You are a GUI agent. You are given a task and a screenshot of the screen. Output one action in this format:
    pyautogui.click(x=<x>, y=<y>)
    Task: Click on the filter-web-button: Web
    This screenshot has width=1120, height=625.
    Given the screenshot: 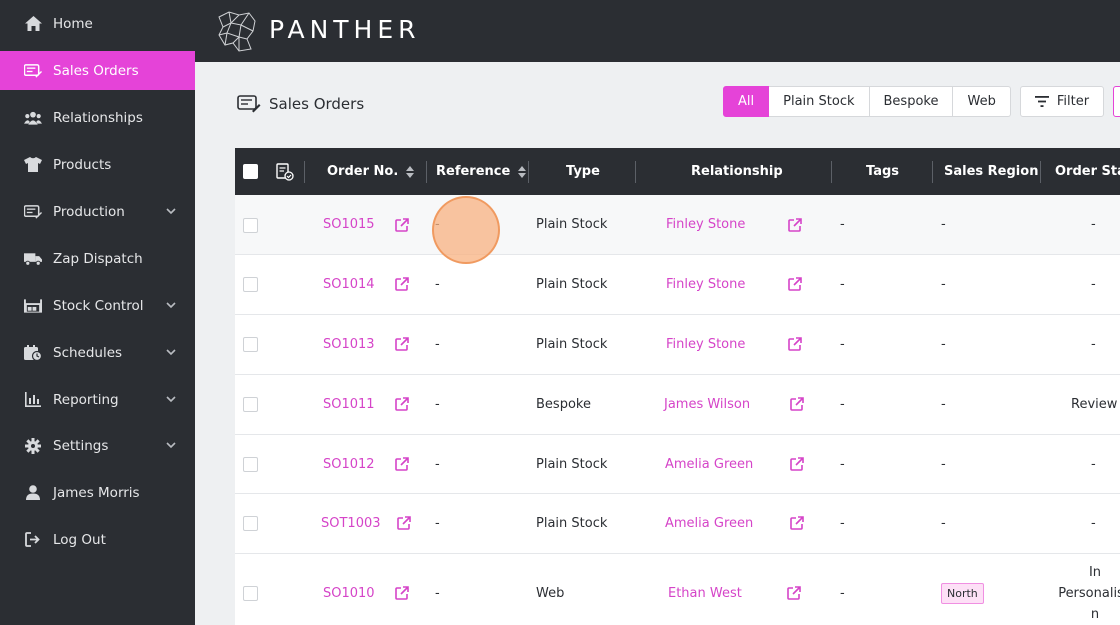 What is the action you would take?
    pyautogui.click(x=982, y=101)
    